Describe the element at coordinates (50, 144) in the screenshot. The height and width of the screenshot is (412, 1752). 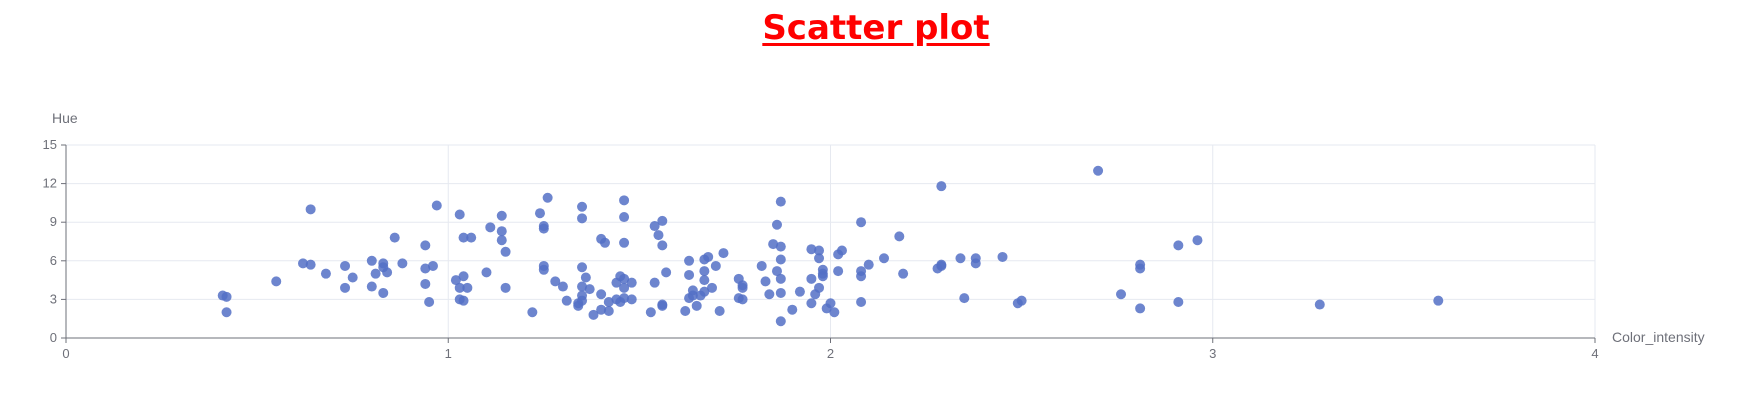
I see `y-tick-label-5: 15` at that location.